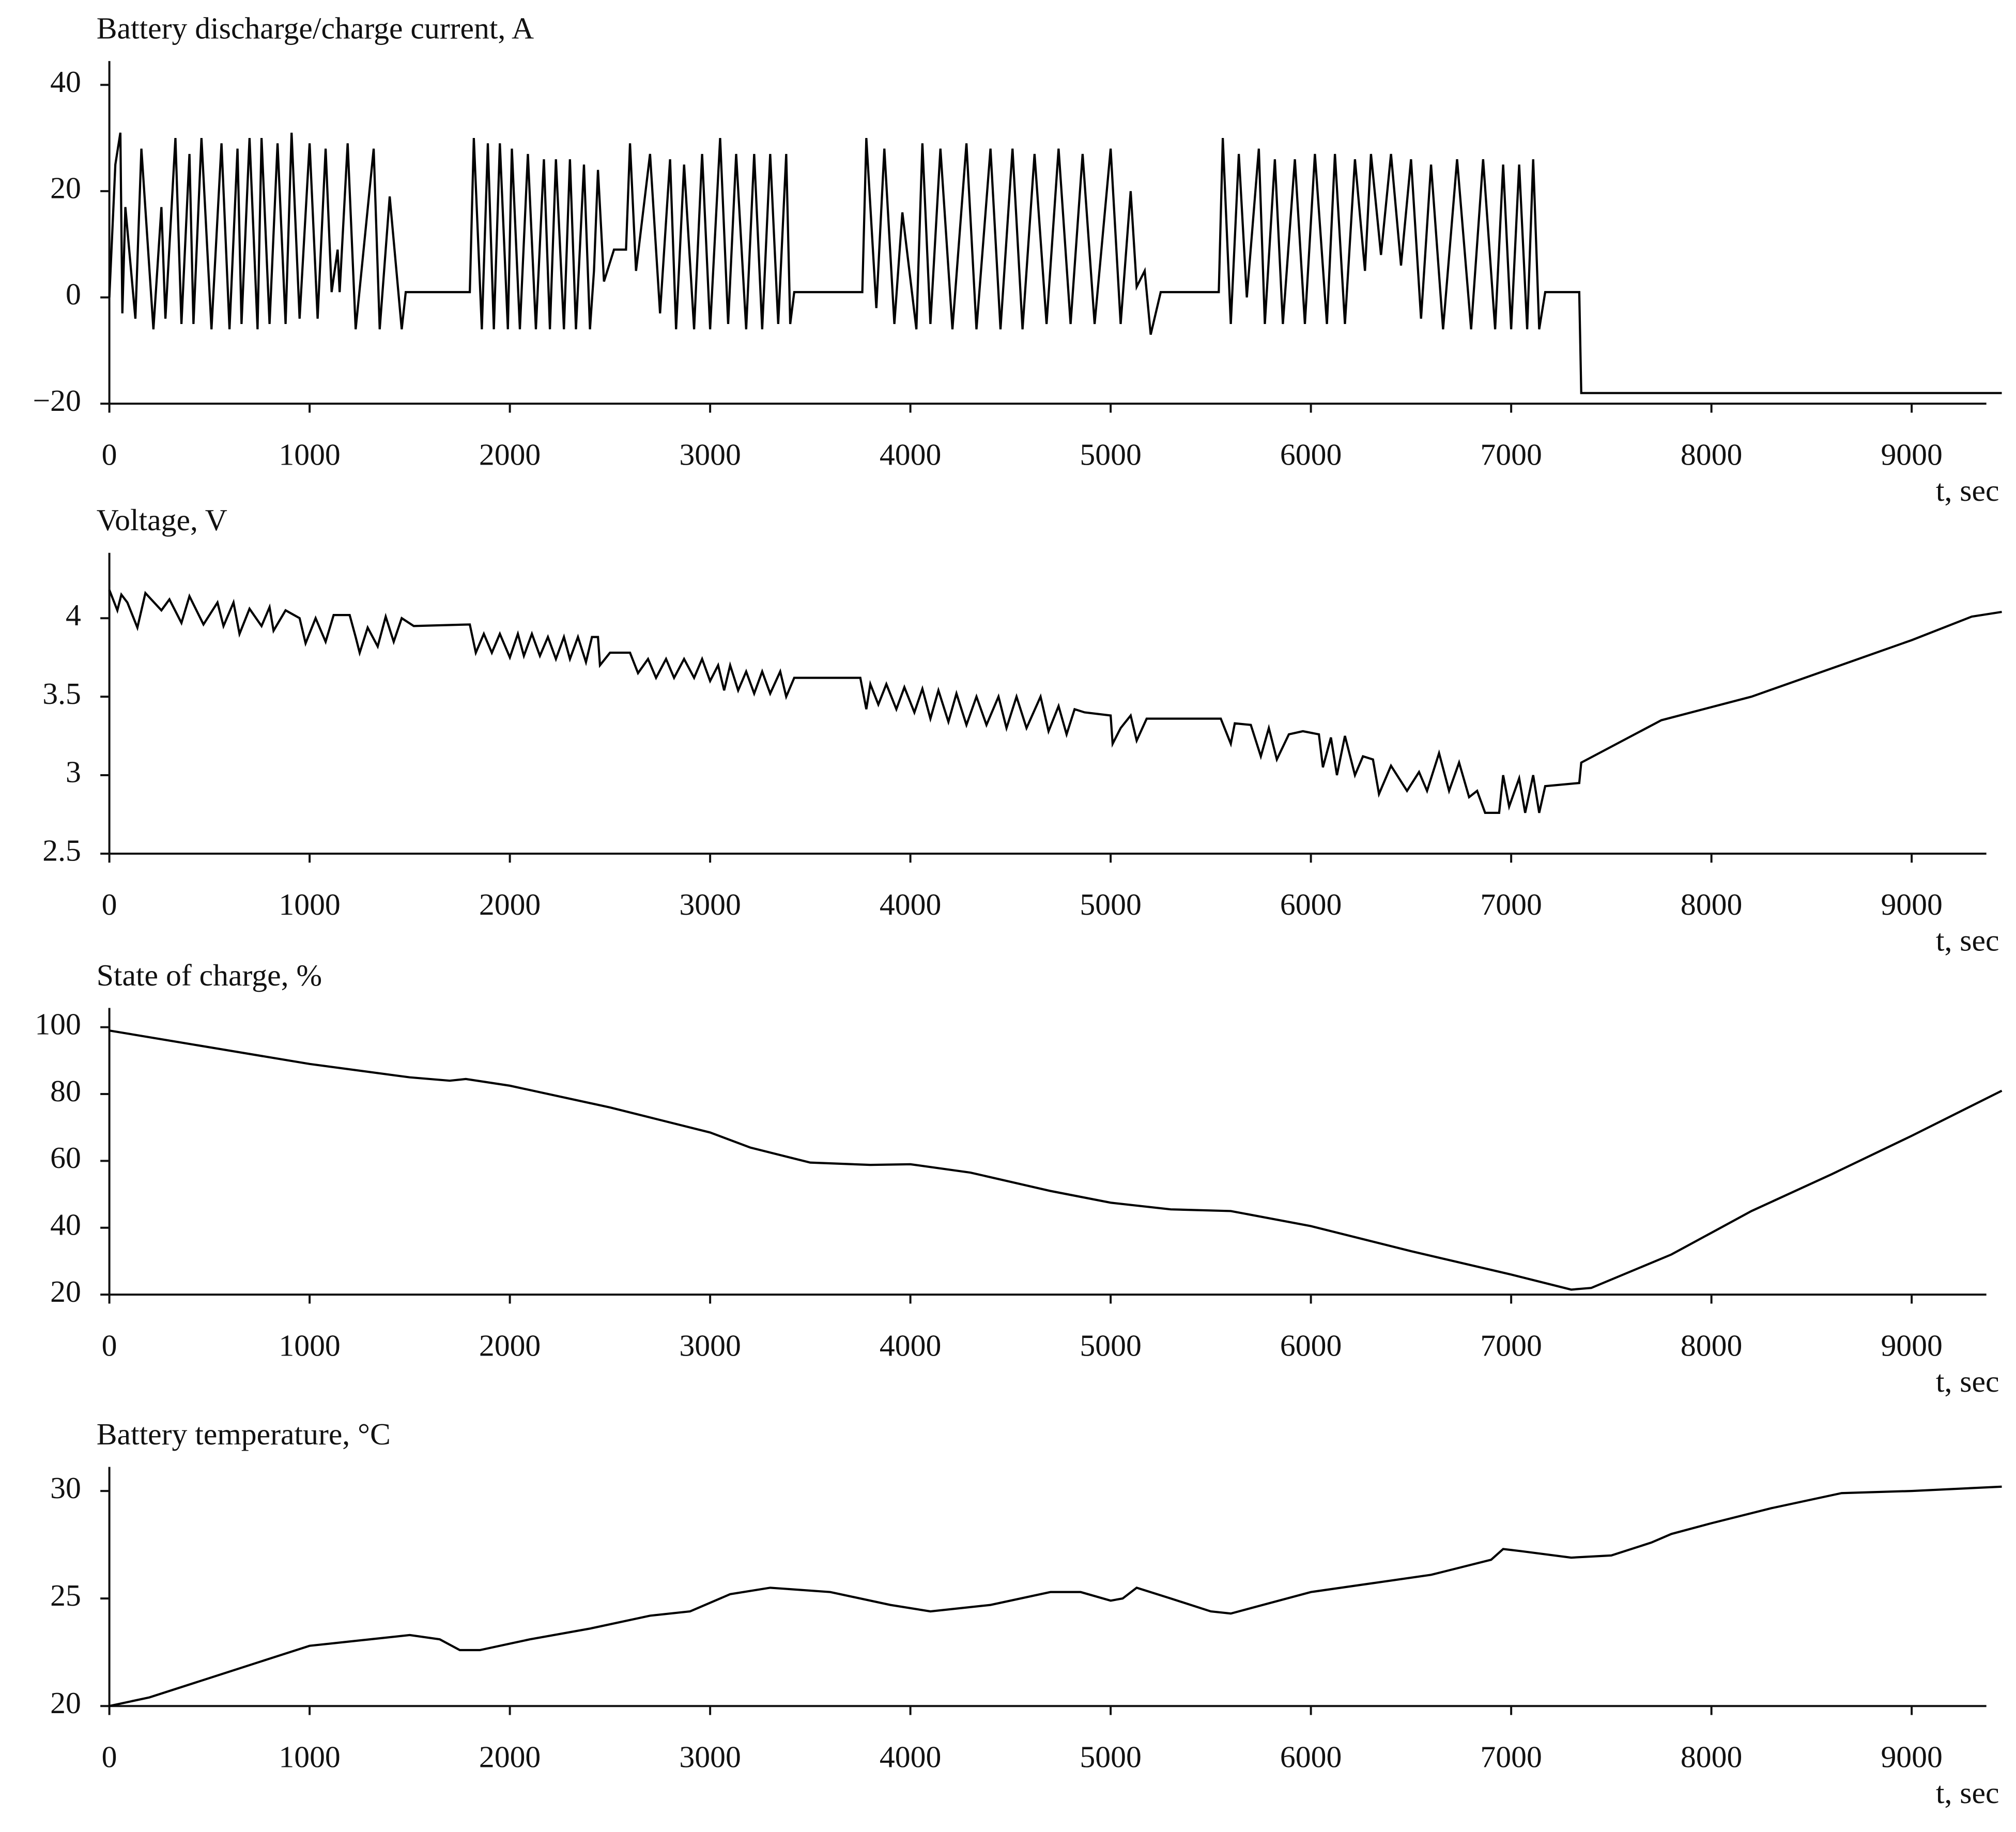 This screenshot has height=1832, width=2016. I want to click on y-tick-label: 0, so click(73, 294).